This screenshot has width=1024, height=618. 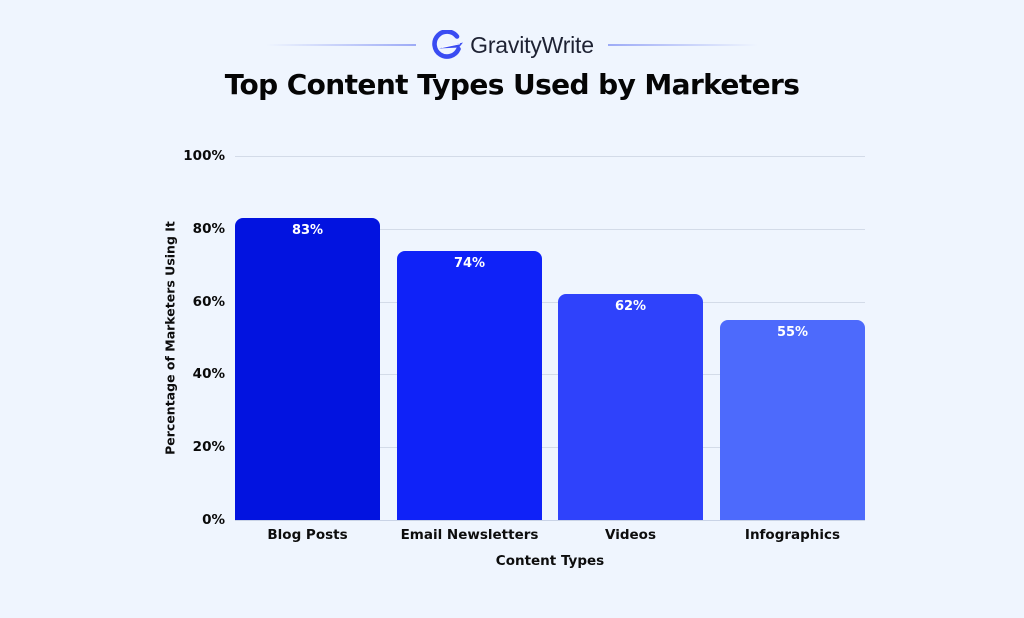 I want to click on brand-name: GravityWrite, so click(x=532, y=44).